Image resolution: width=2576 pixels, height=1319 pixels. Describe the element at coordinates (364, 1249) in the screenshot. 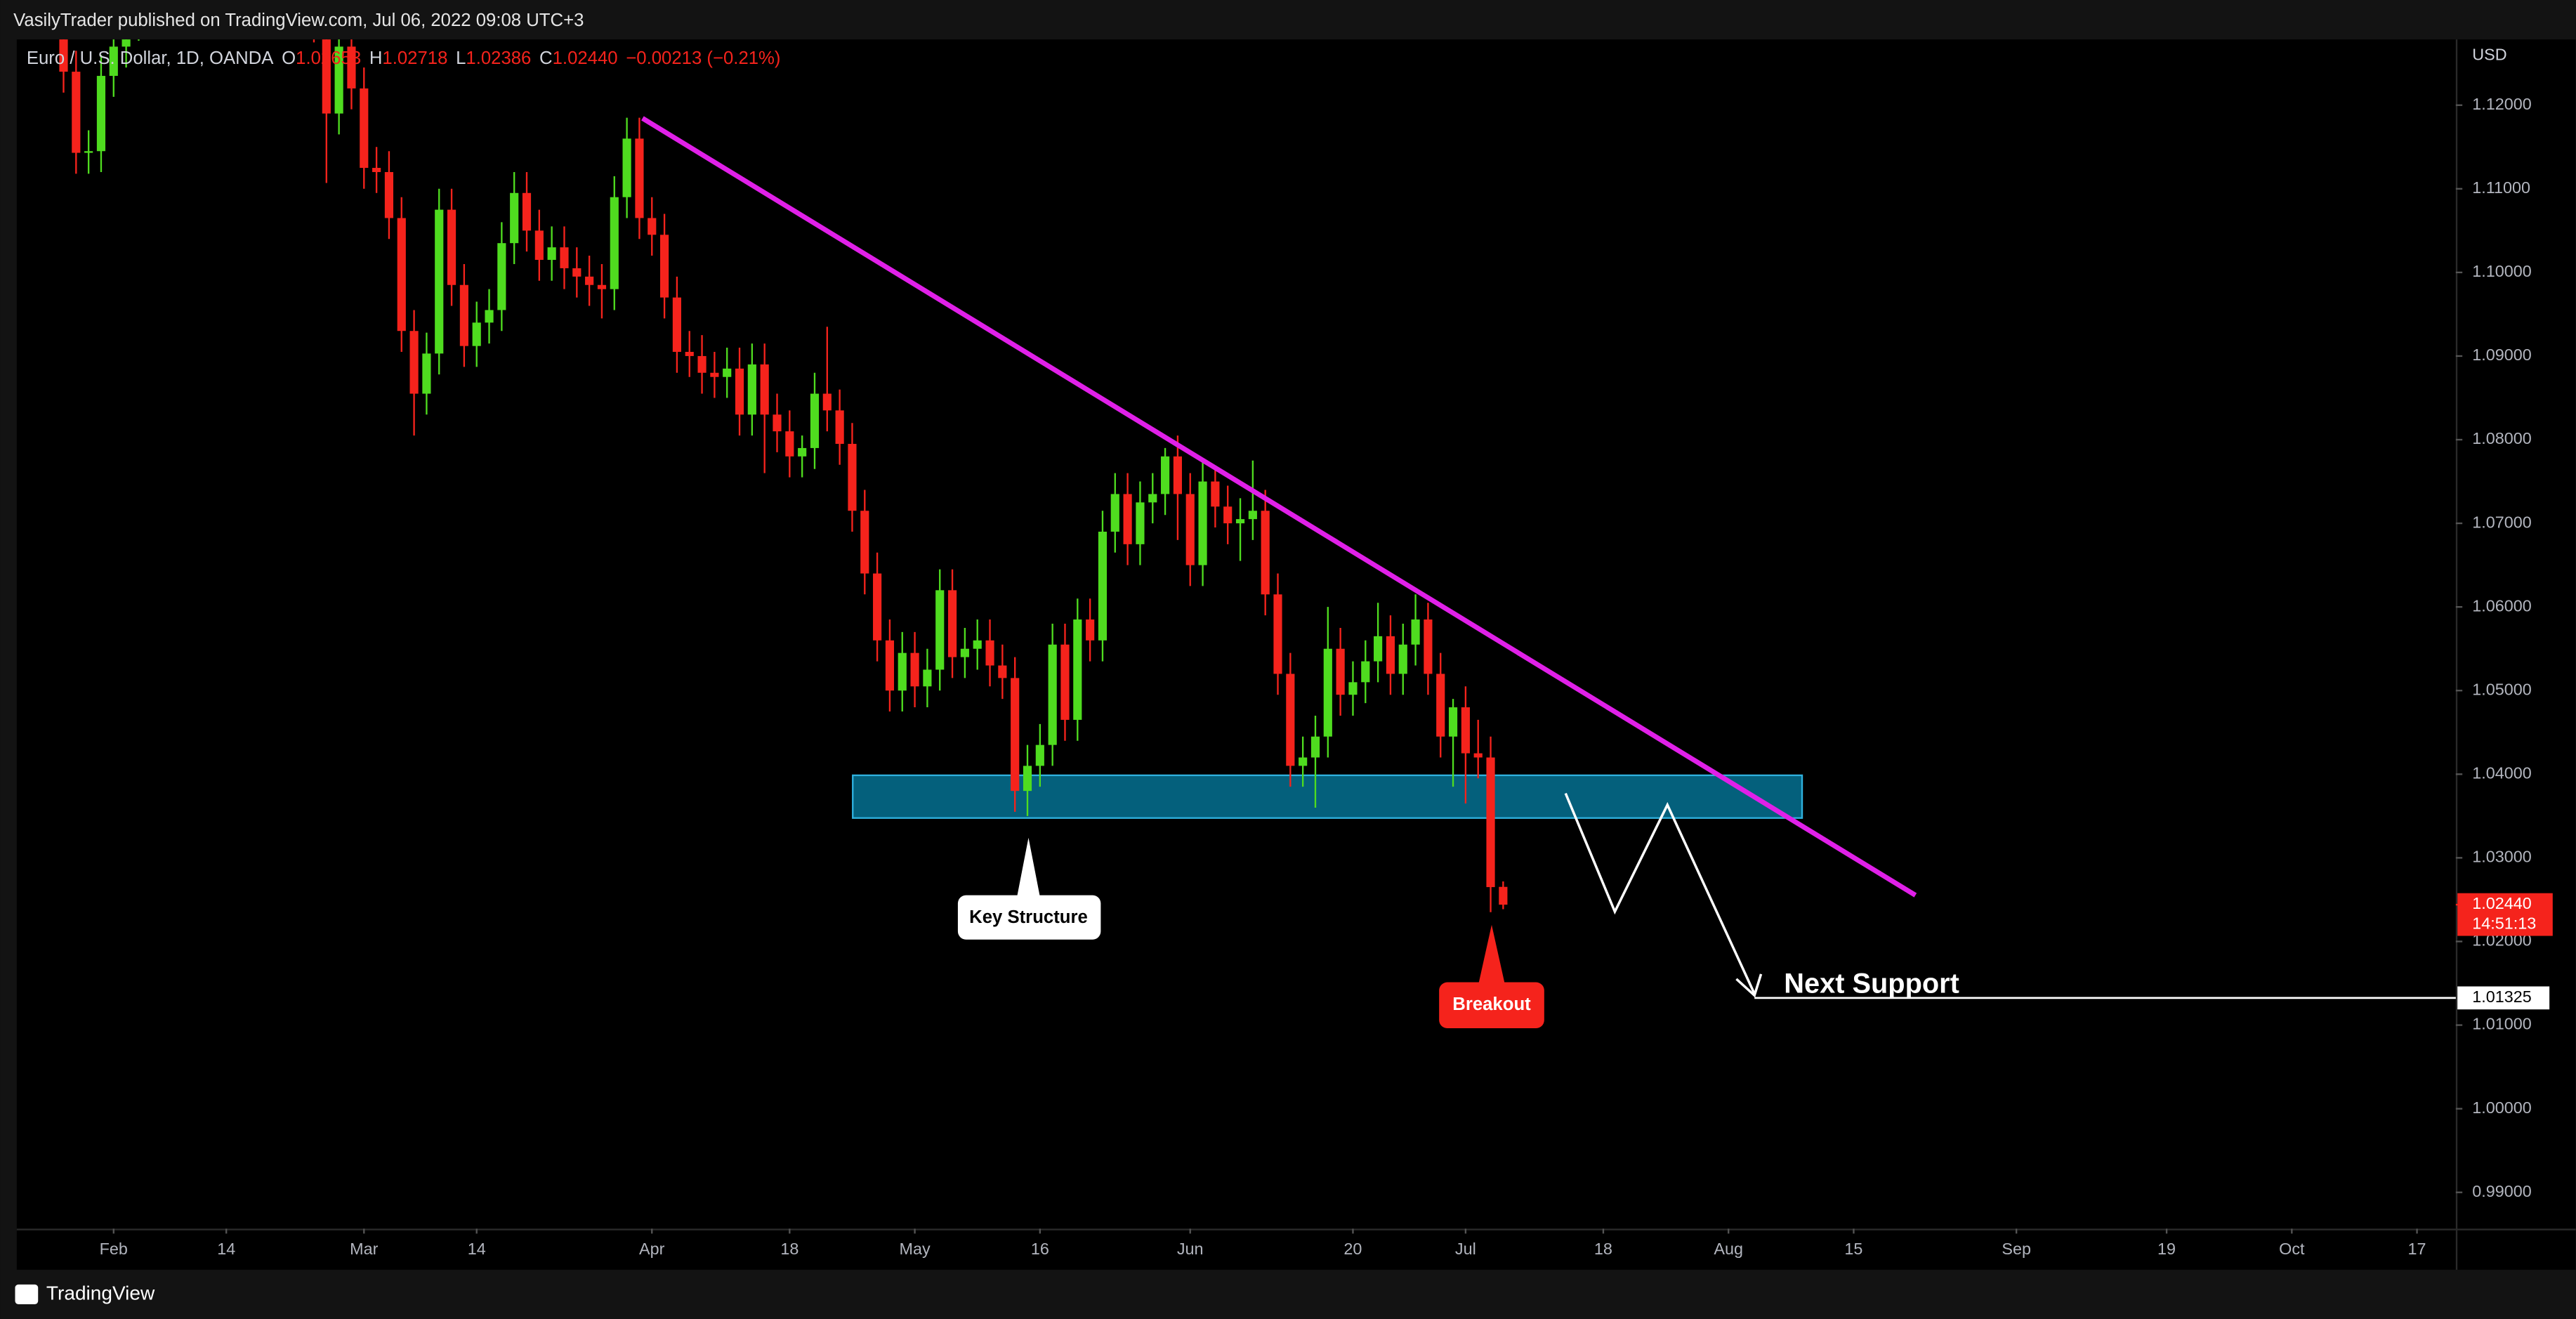

I see `x-tick-label: Mar` at that location.